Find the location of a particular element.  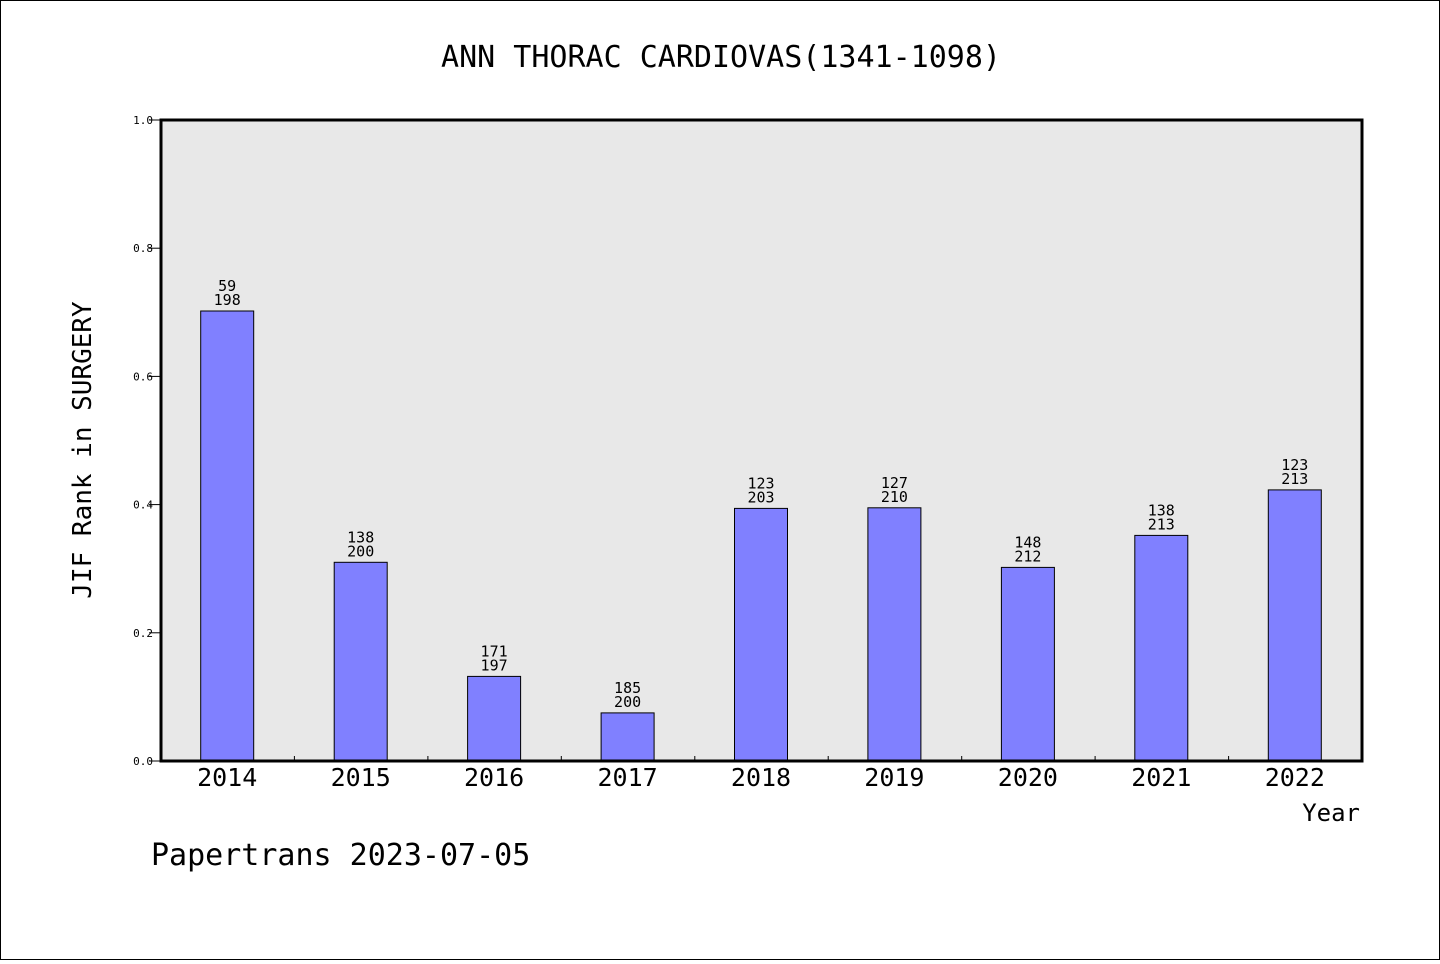

data-label-top-2014: 59 is located at coordinates (227, 286).